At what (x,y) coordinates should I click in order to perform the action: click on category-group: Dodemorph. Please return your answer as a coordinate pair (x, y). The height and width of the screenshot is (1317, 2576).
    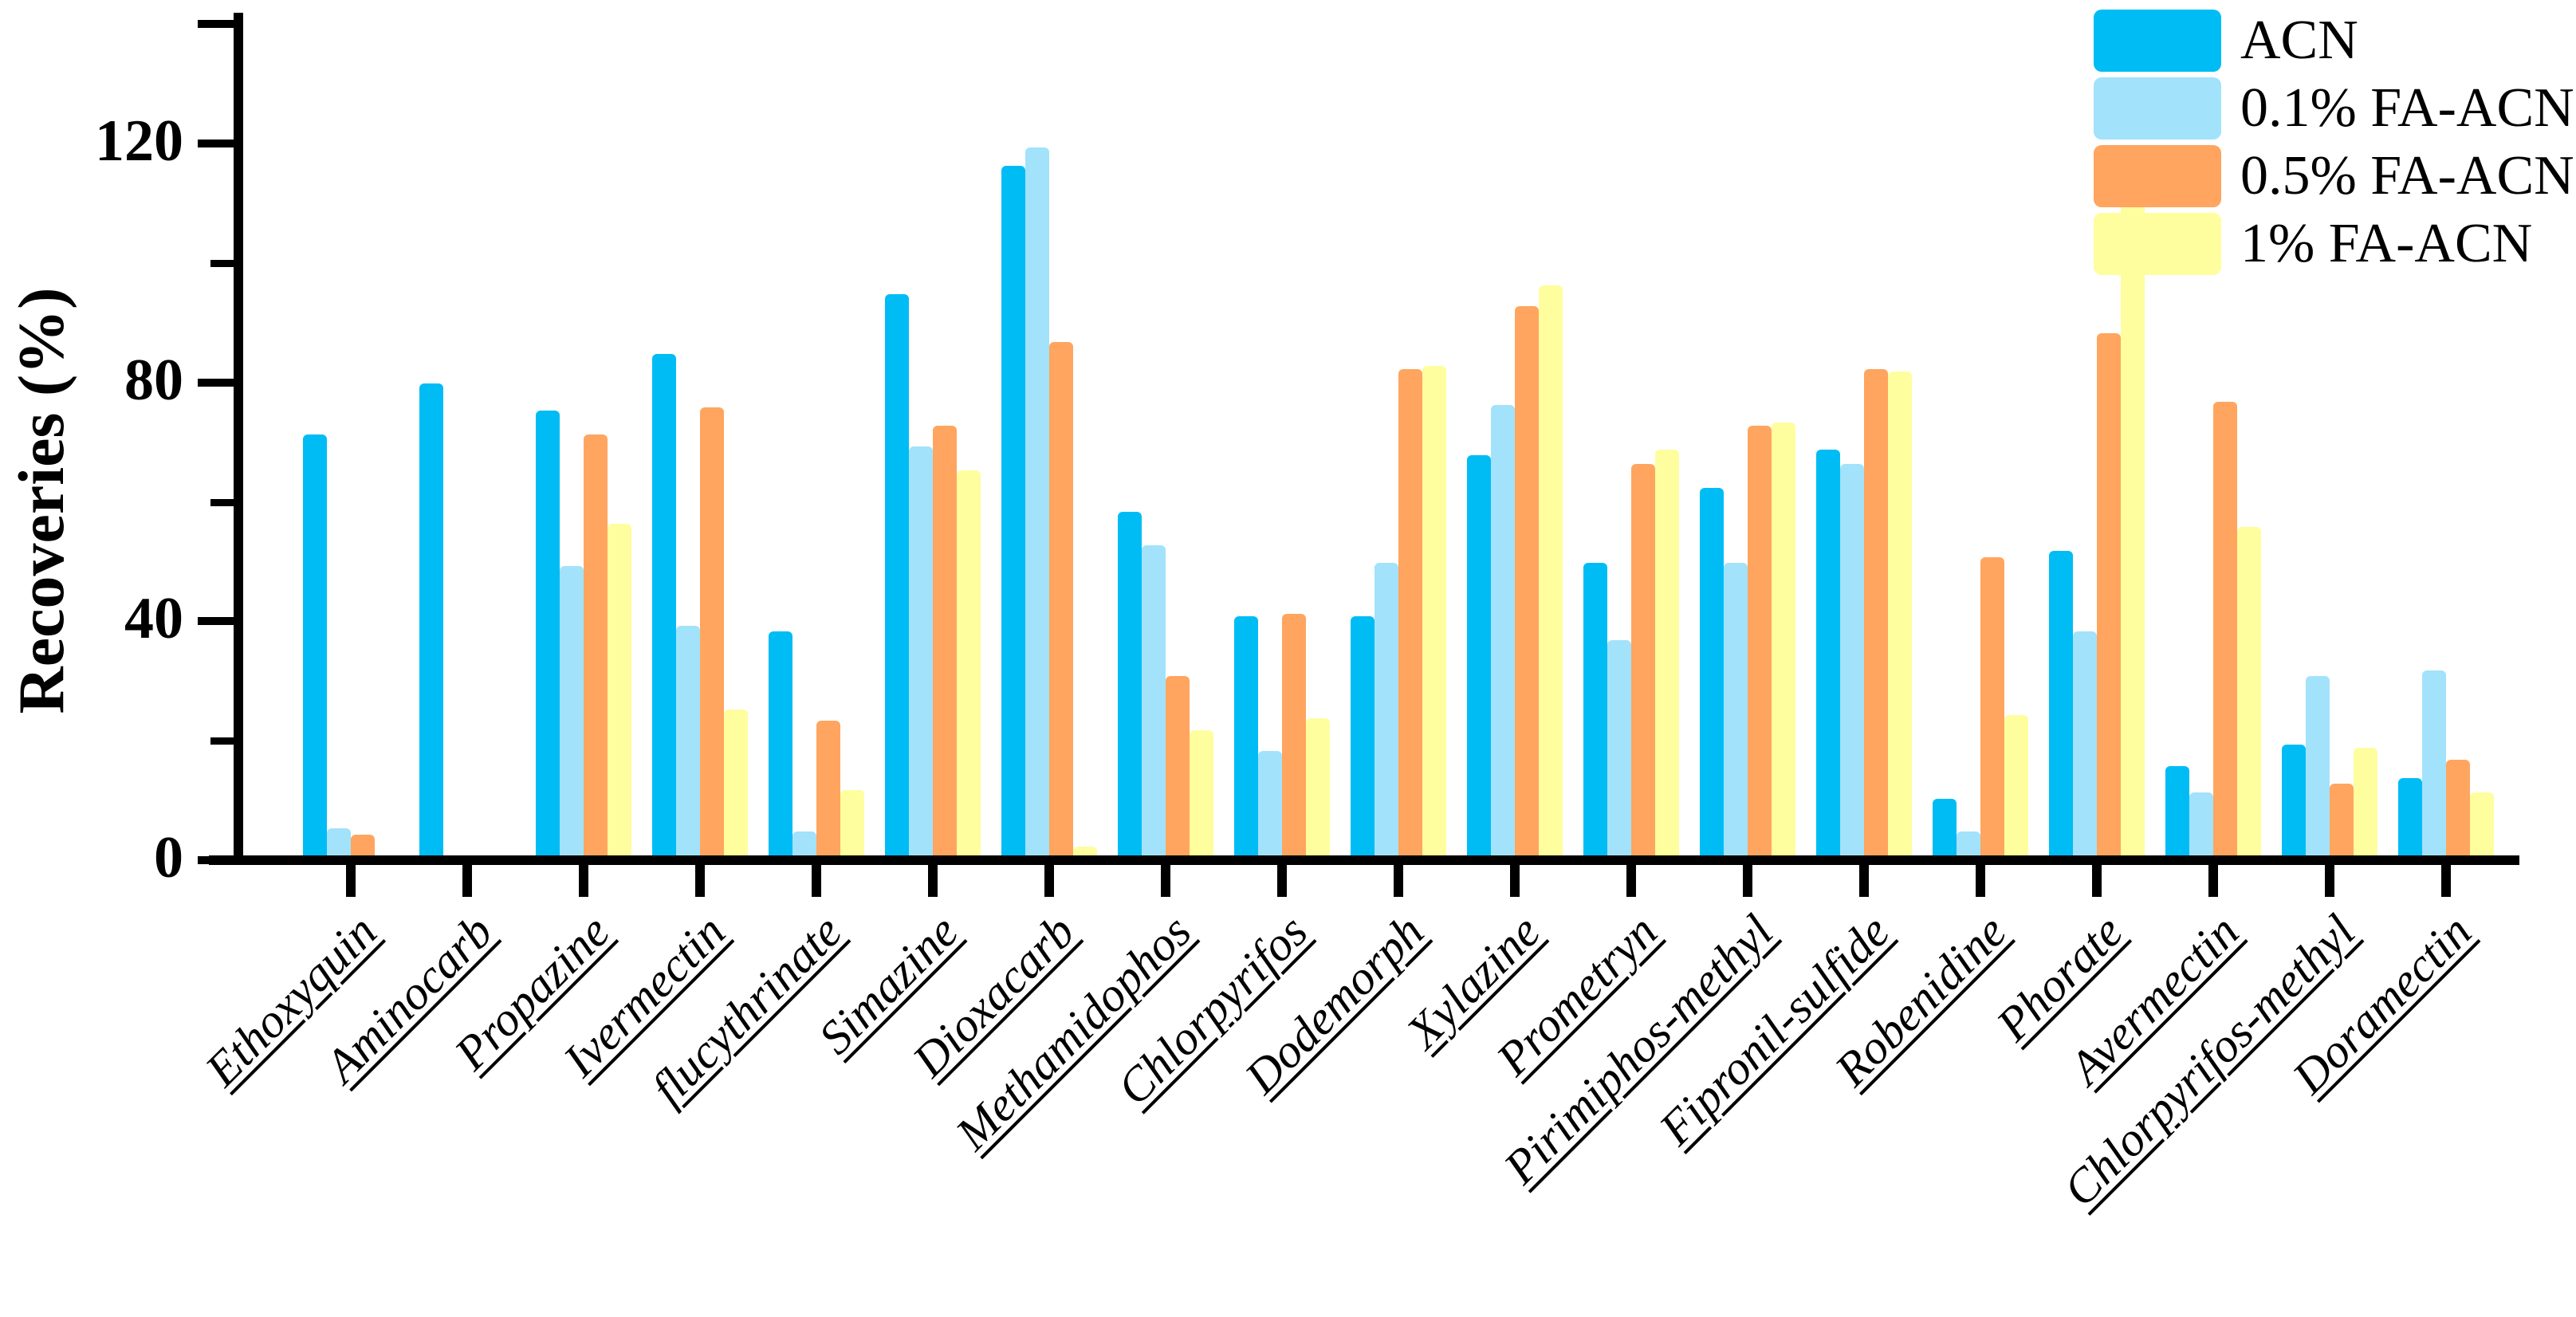
    Looking at the image, I should click on (1341, 734).